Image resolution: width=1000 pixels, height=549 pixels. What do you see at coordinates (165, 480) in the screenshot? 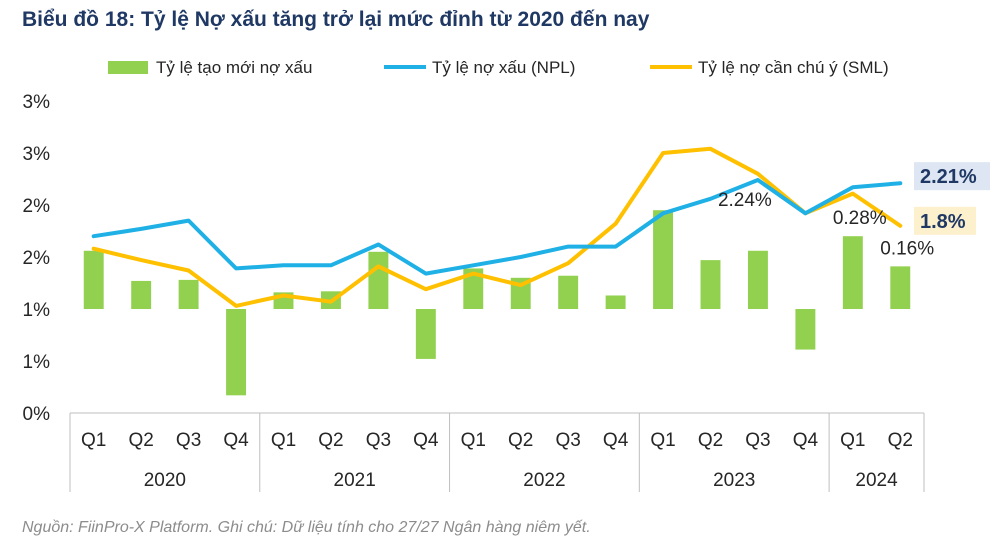
I see `year-label: 2020` at bounding box center [165, 480].